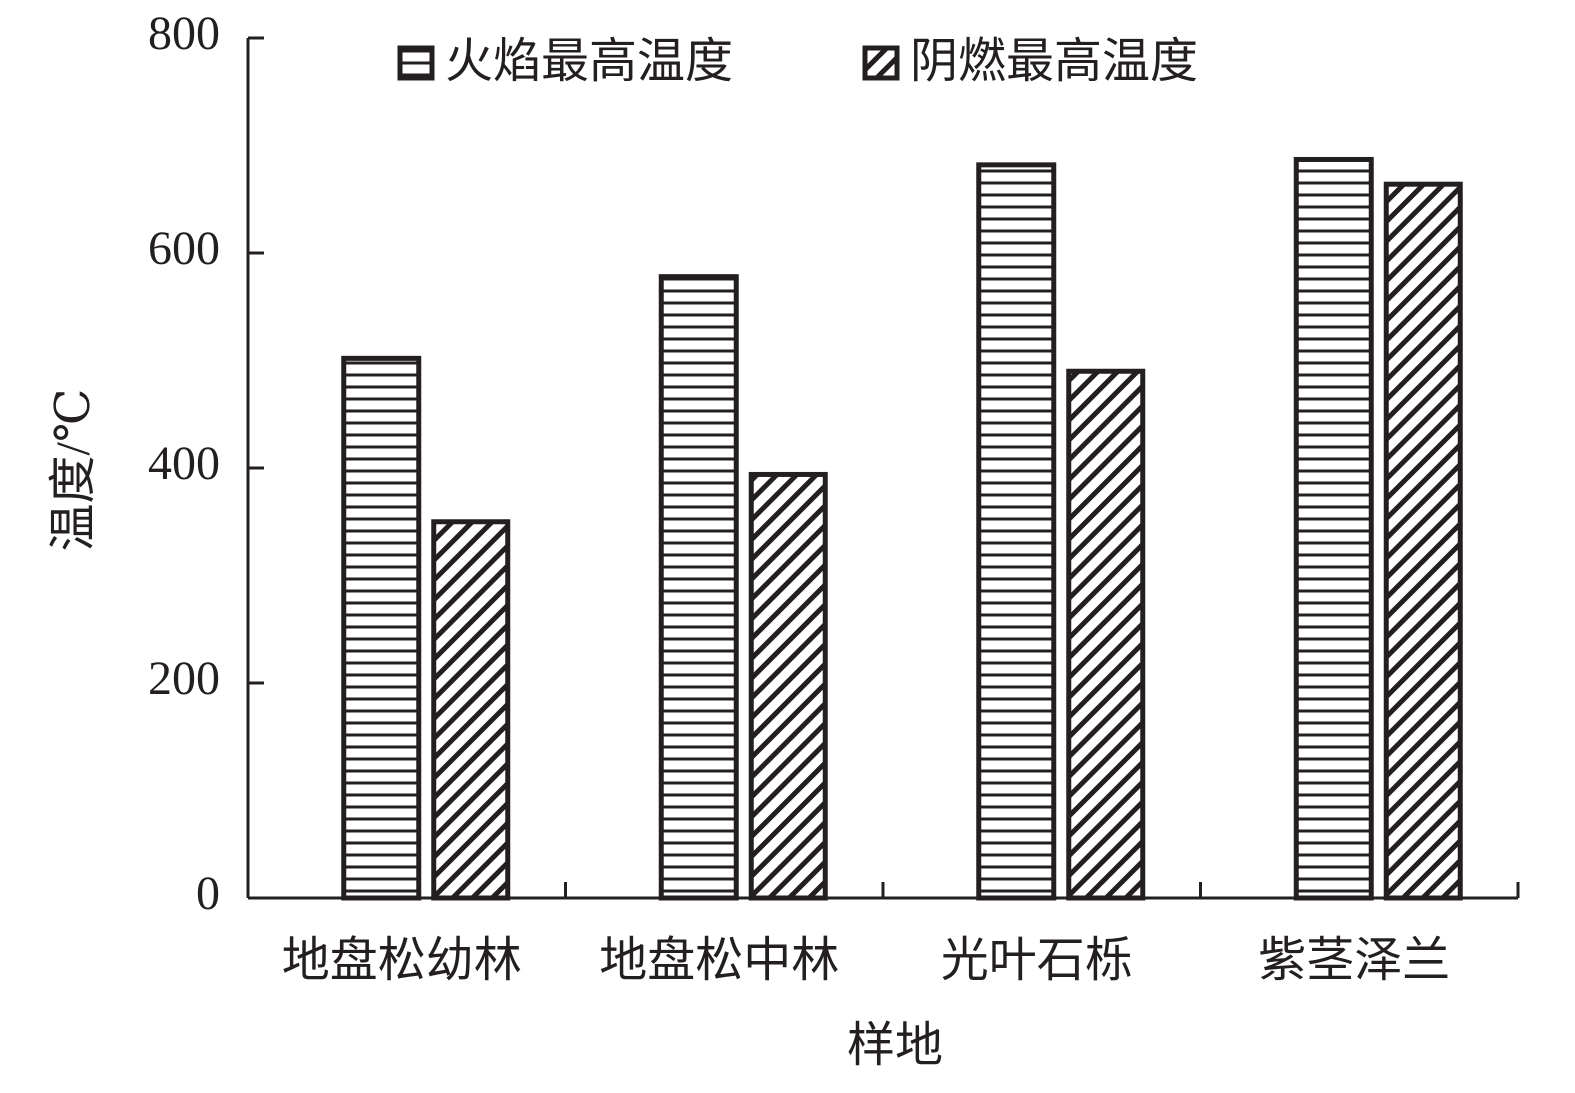 The image size is (1575, 1093). I want to click on y-tick-label: 400, so click(184, 463).